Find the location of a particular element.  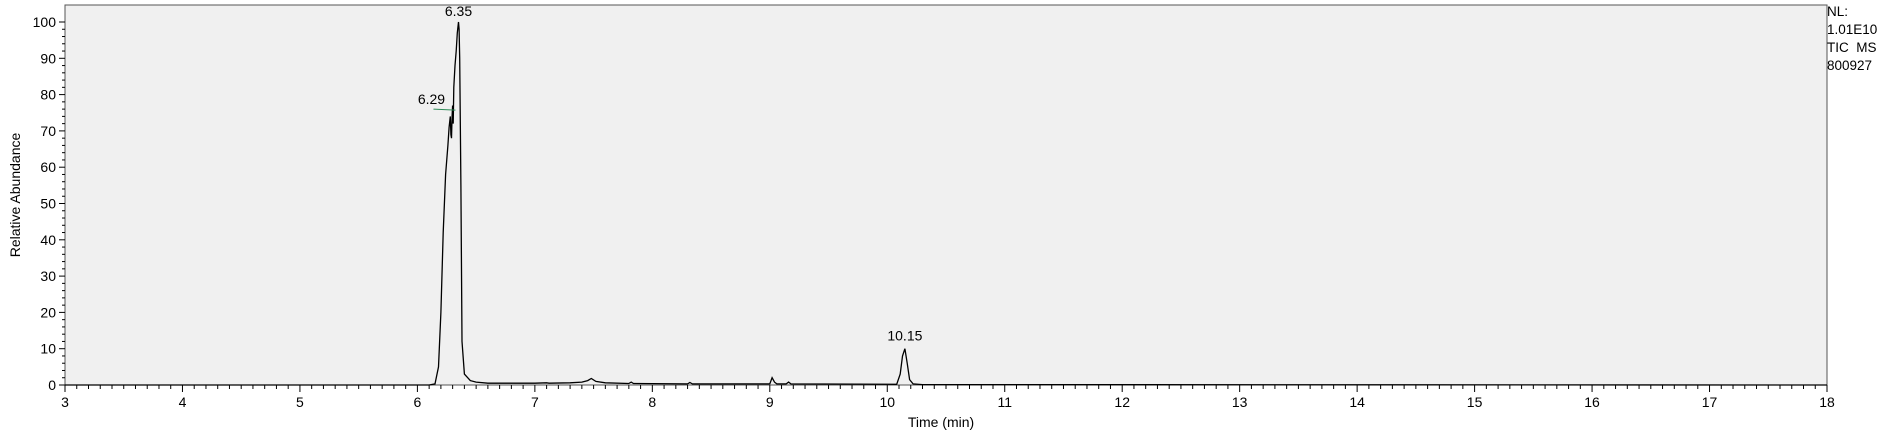

y-tick-label: 100 is located at coordinates (45, 22).